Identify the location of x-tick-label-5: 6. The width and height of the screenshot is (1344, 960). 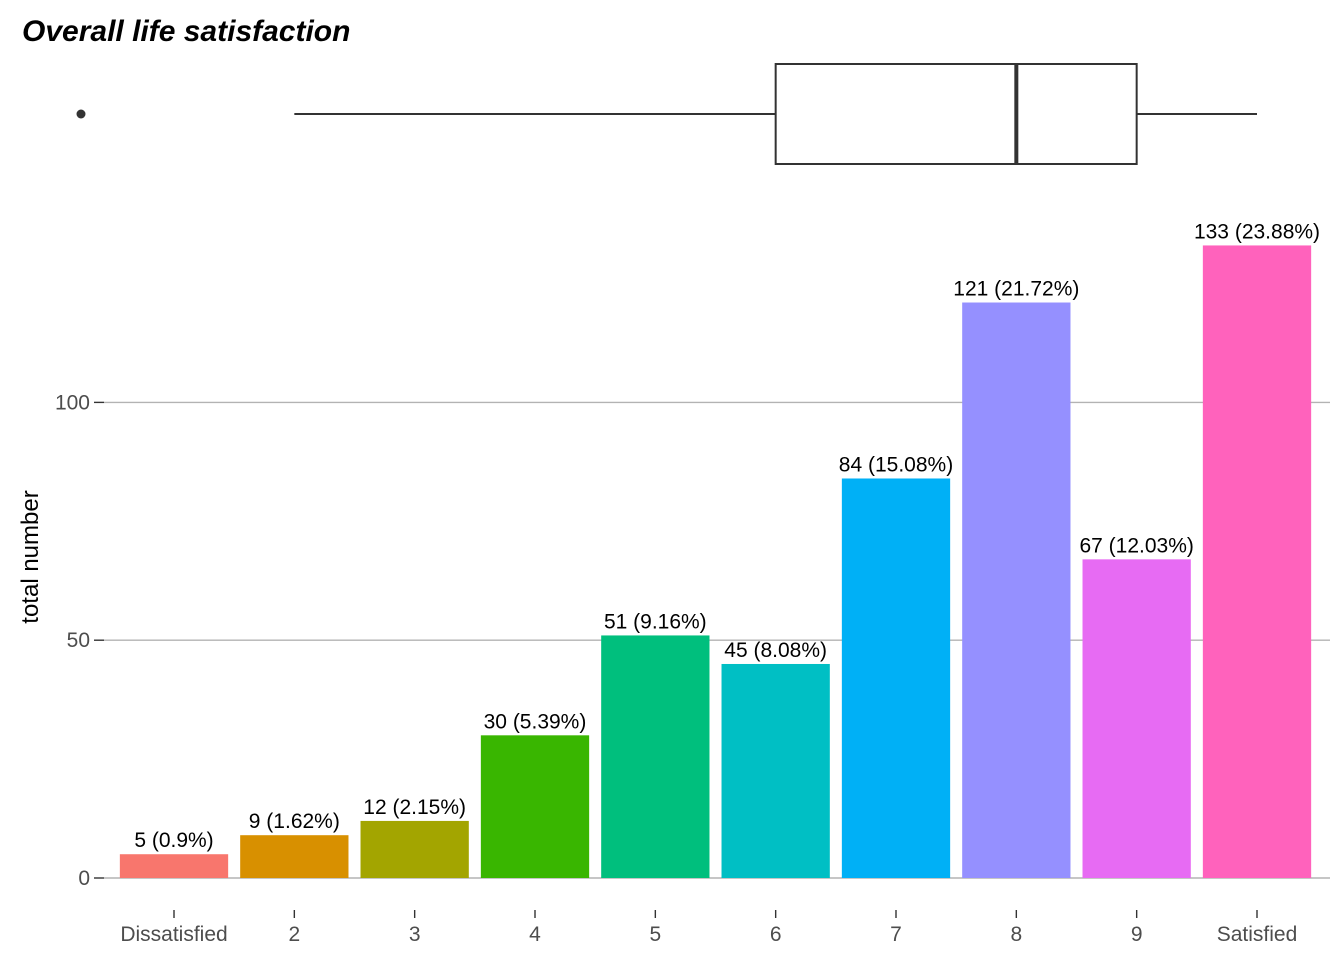
(776, 934).